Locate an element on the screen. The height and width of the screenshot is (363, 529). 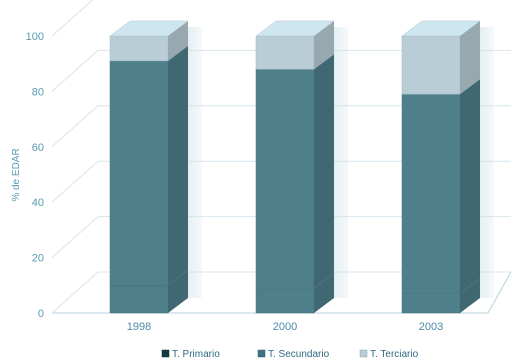
x-tick-label: 2000 is located at coordinates (285, 327).